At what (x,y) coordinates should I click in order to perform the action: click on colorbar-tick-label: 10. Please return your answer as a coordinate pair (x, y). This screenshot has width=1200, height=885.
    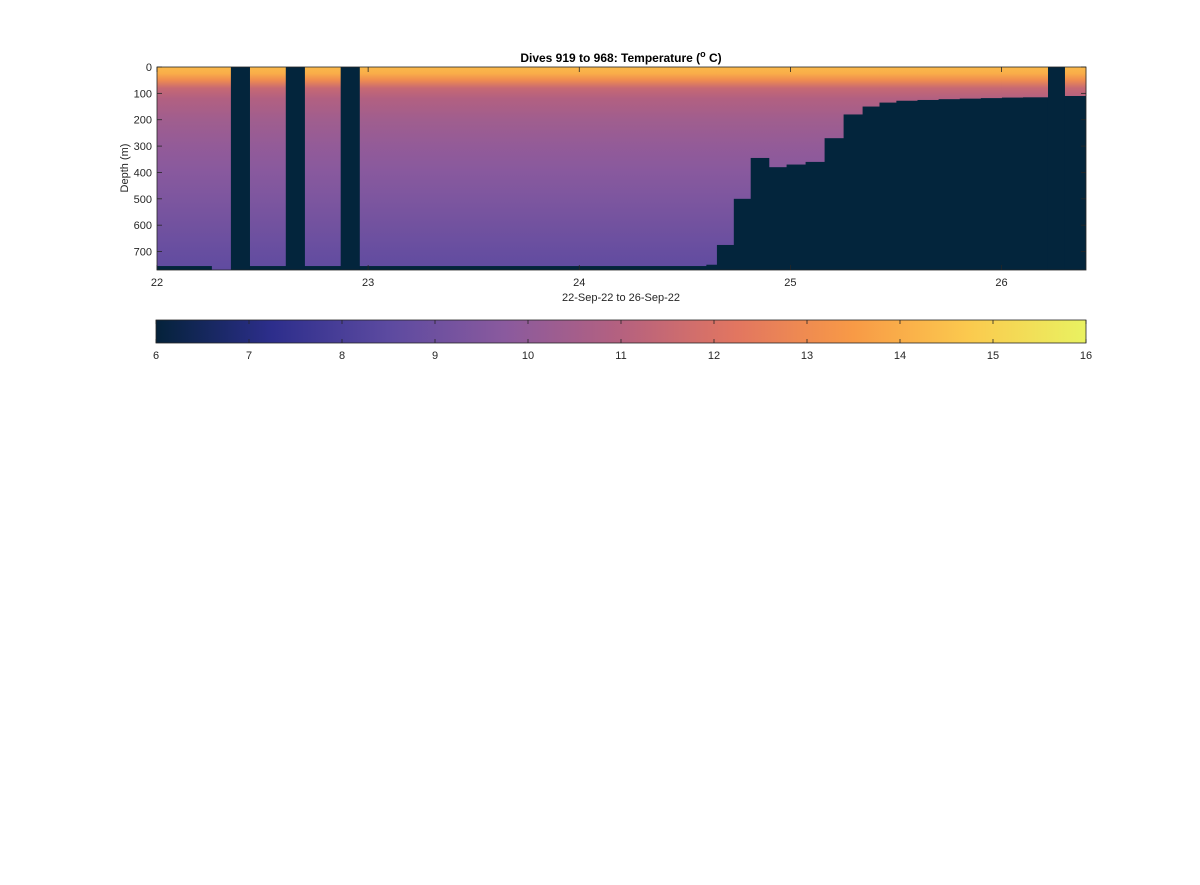
    Looking at the image, I should click on (528, 356).